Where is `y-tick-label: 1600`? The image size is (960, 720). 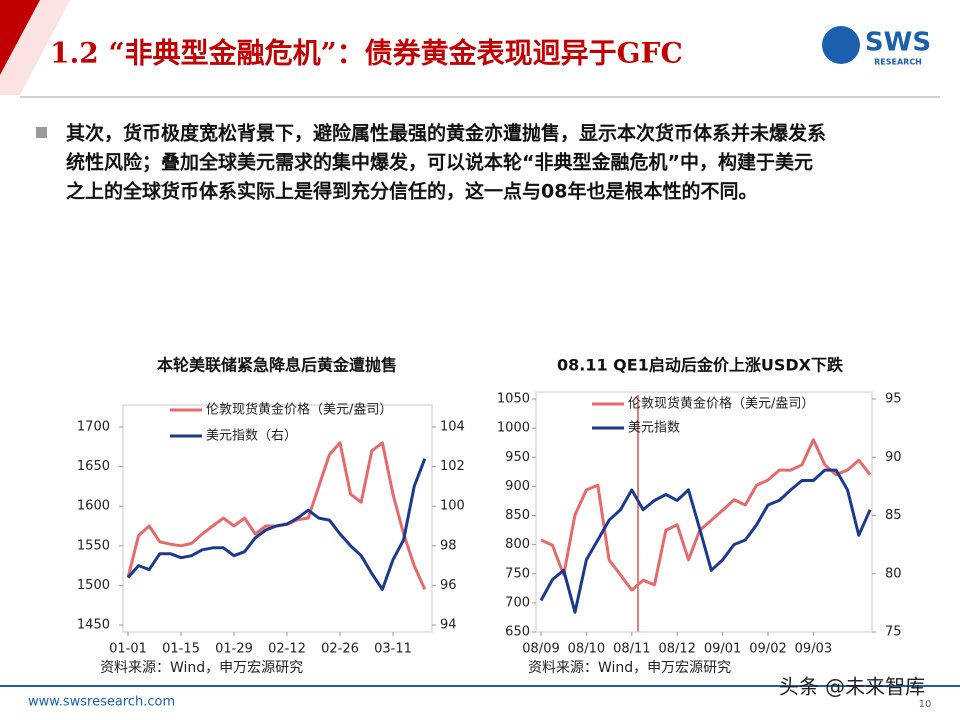
y-tick-label: 1600 is located at coordinates (93, 506).